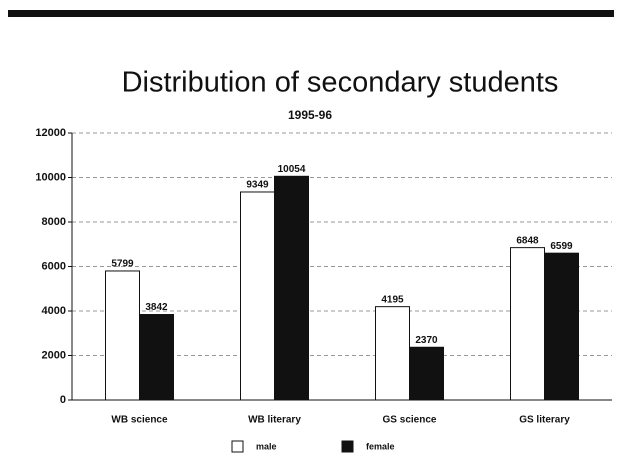 The width and height of the screenshot is (618, 455). What do you see at coordinates (310, 115) in the screenshot?
I see `chart-subtitle: 1995-96` at bounding box center [310, 115].